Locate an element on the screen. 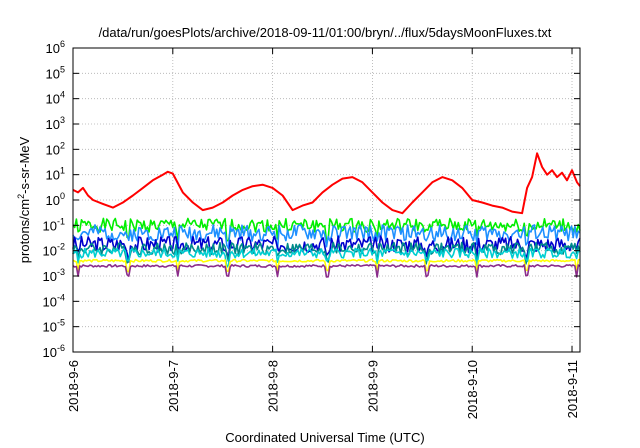  y-tick-label-exp: 3 is located at coordinates (62, 120).